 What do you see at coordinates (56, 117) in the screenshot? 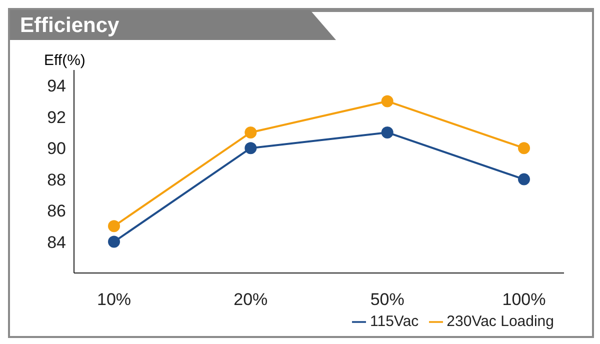
I see `y-tick-label: 92` at bounding box center [56, 117].